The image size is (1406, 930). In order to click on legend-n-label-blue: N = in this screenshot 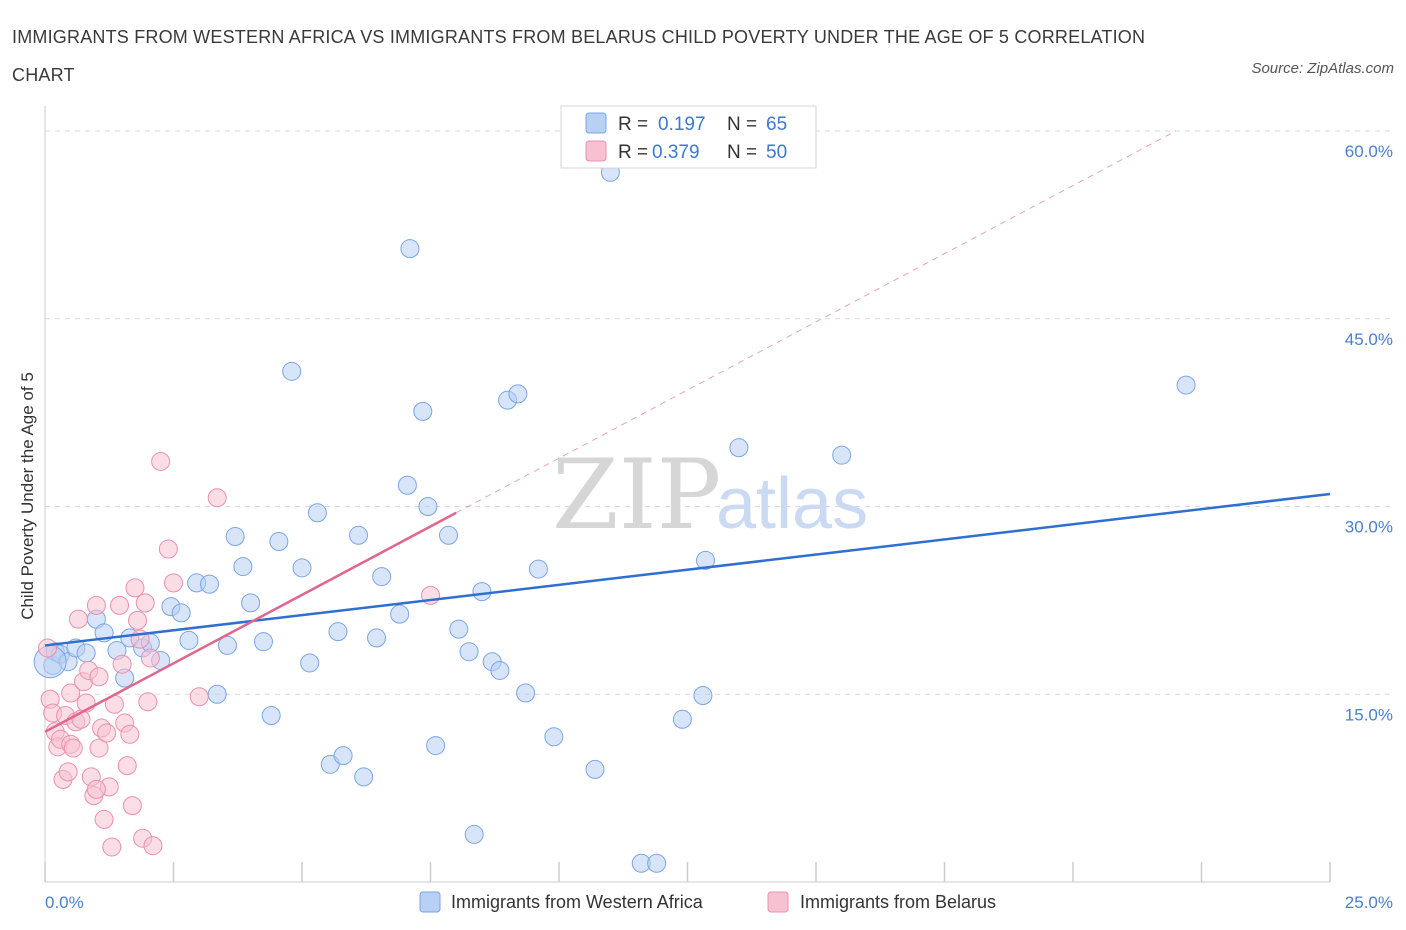, I will do `click(742, 124)`.